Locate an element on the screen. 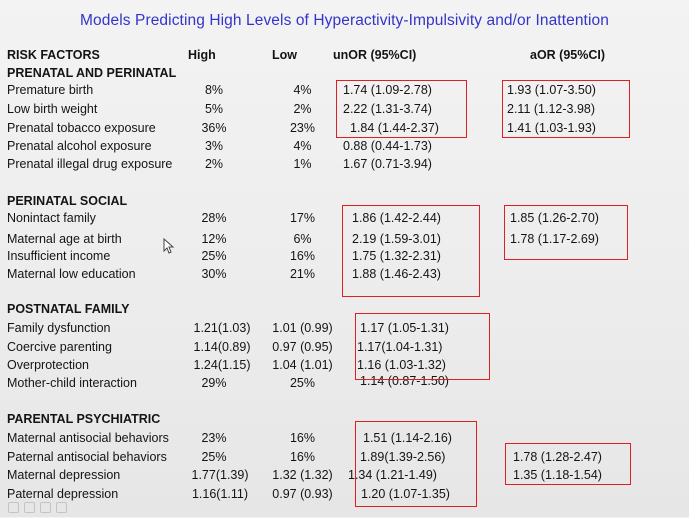 The height and width of the screenshot is (518, 689). high-value: 1.24(1.15) is located at coordinates (222, 365).